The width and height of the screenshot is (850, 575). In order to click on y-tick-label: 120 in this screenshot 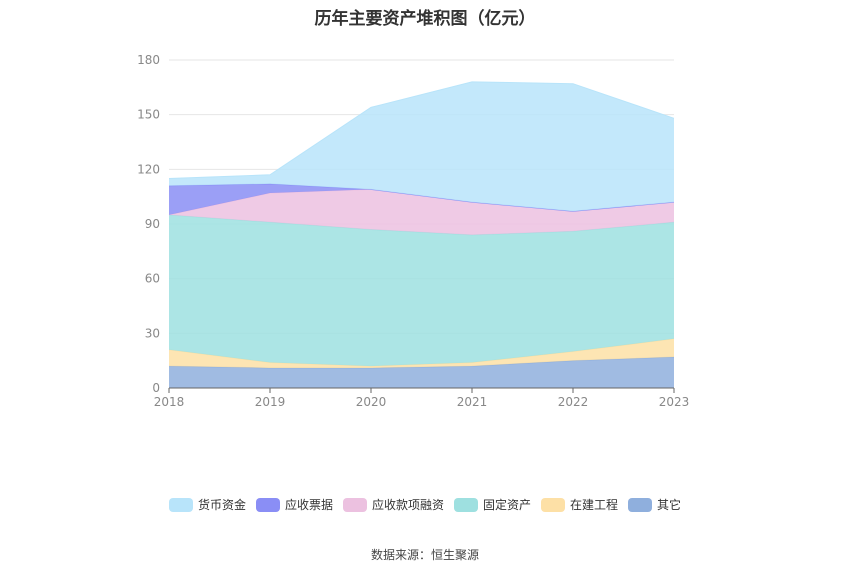, I will do `click(148, 169)`.